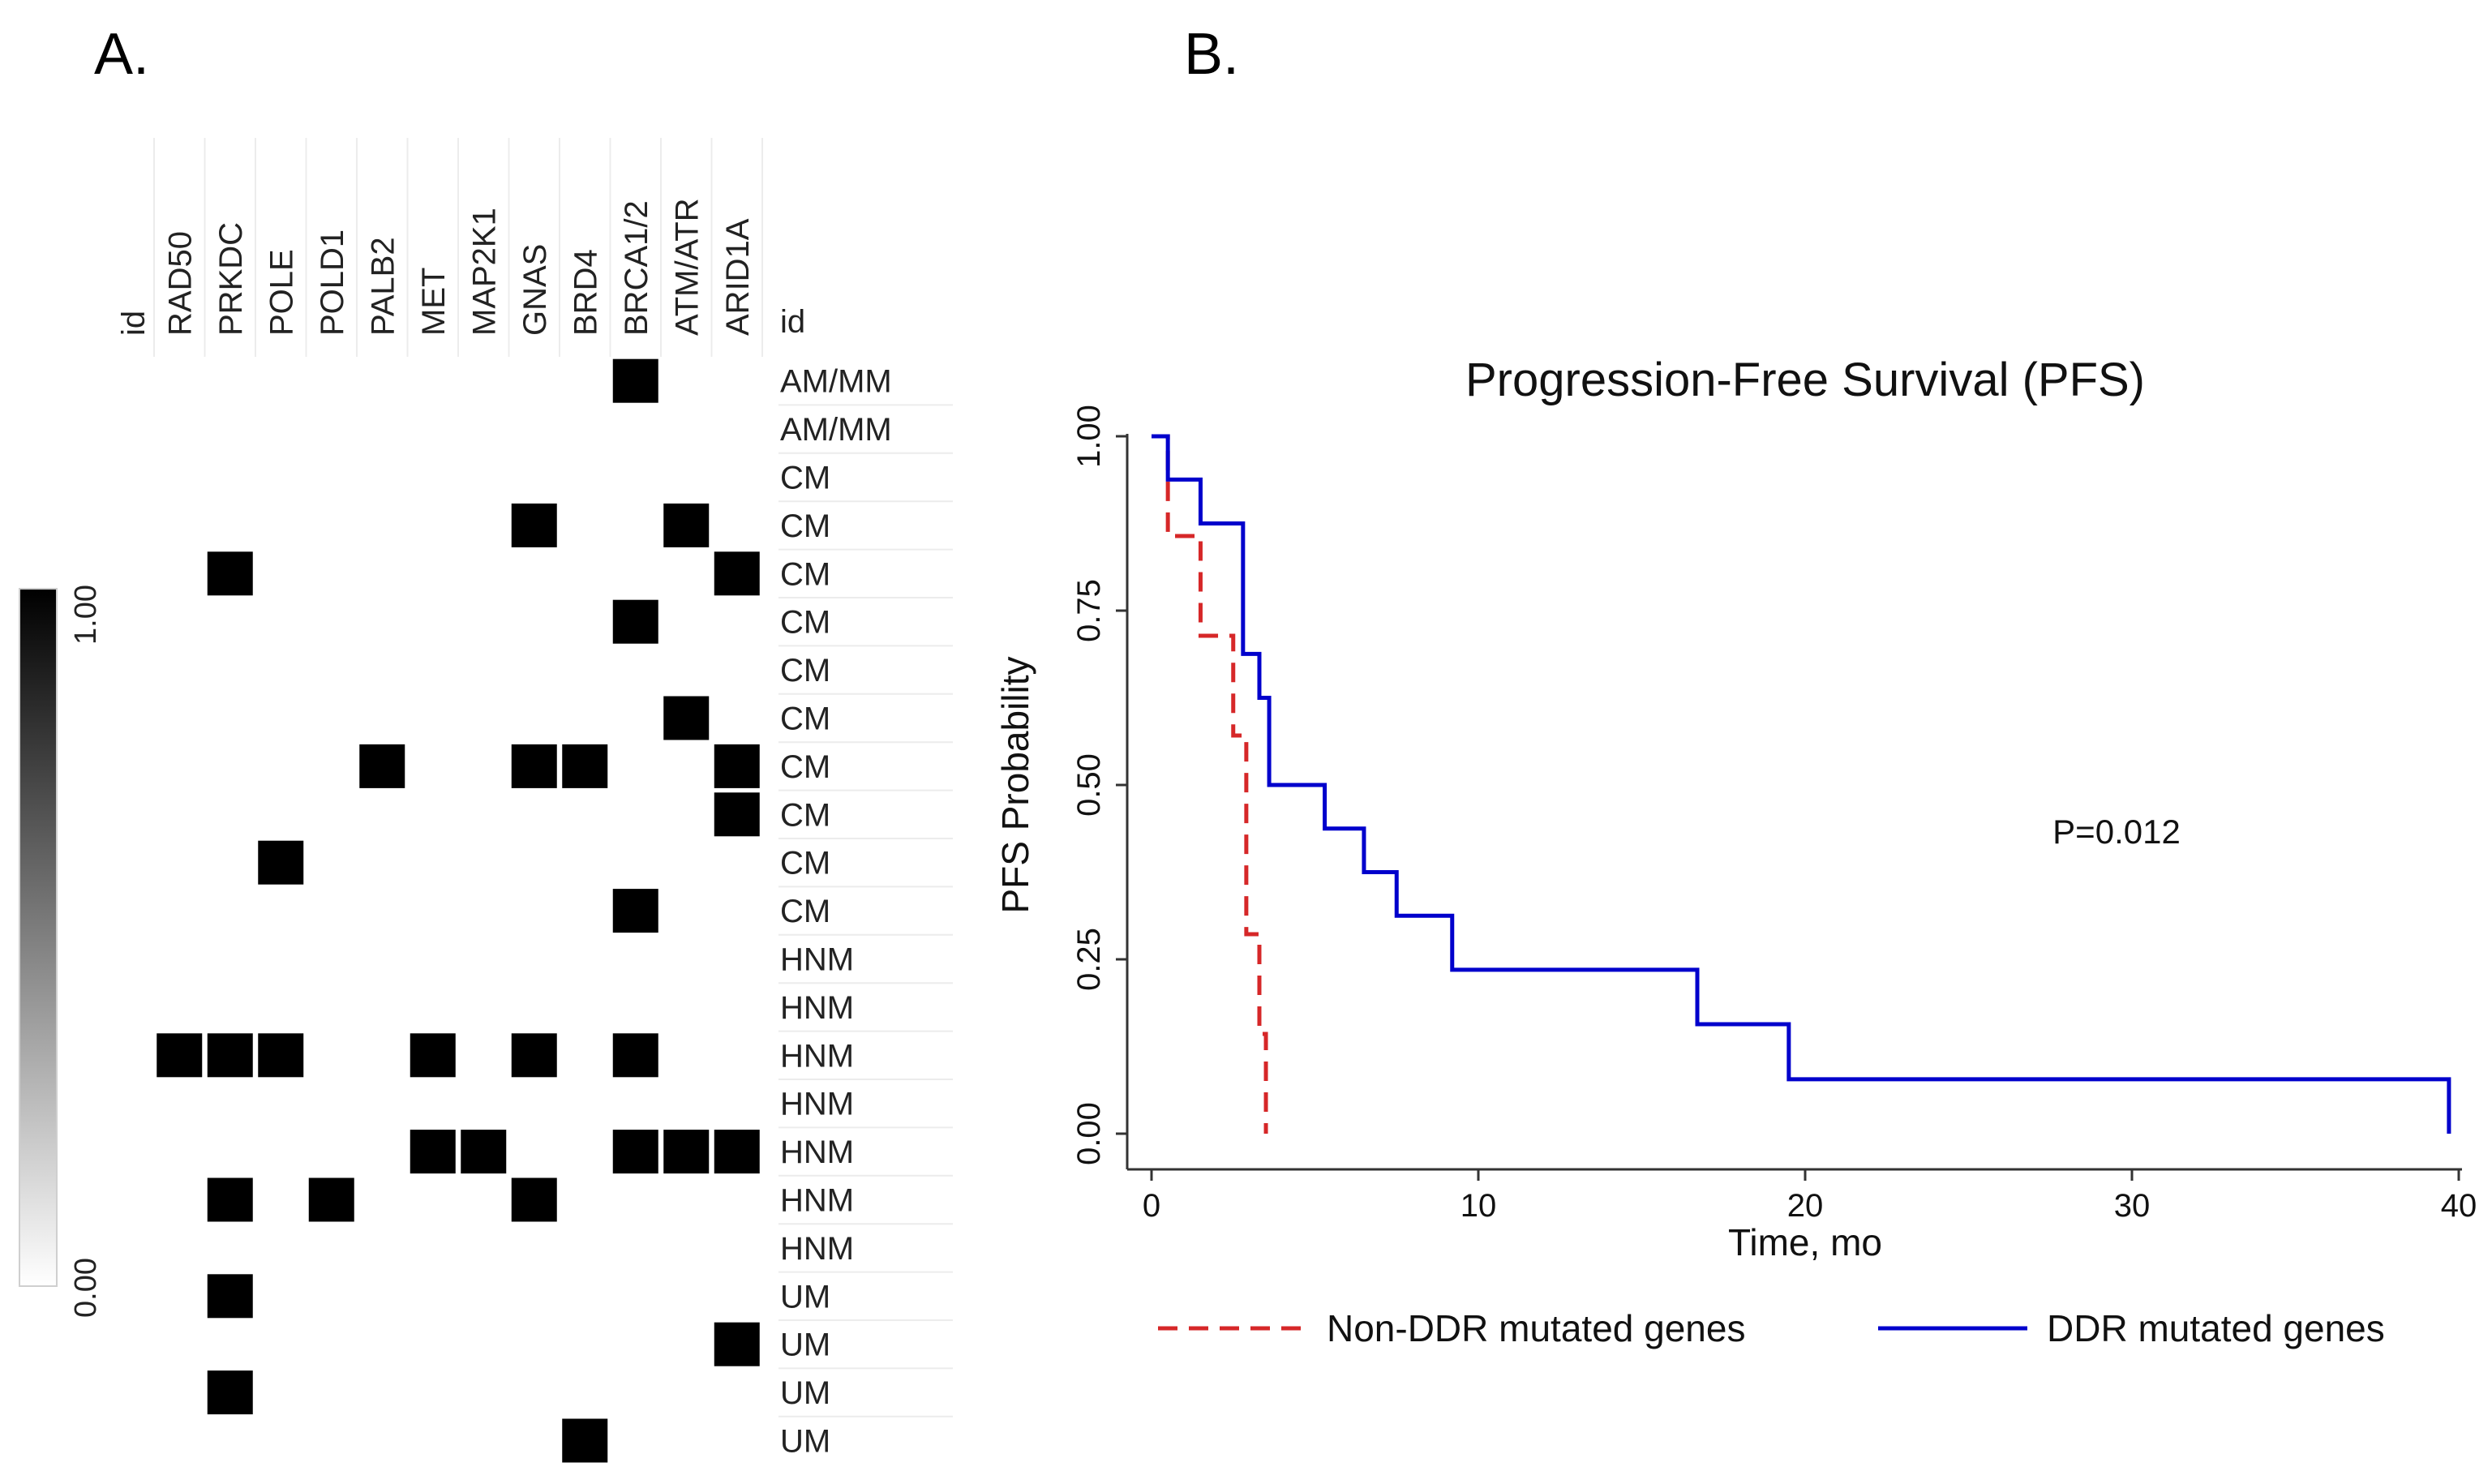  Describe the element at coordinates (434, 302) in the screenshot. I see `gene-label-met: MET` at that location.